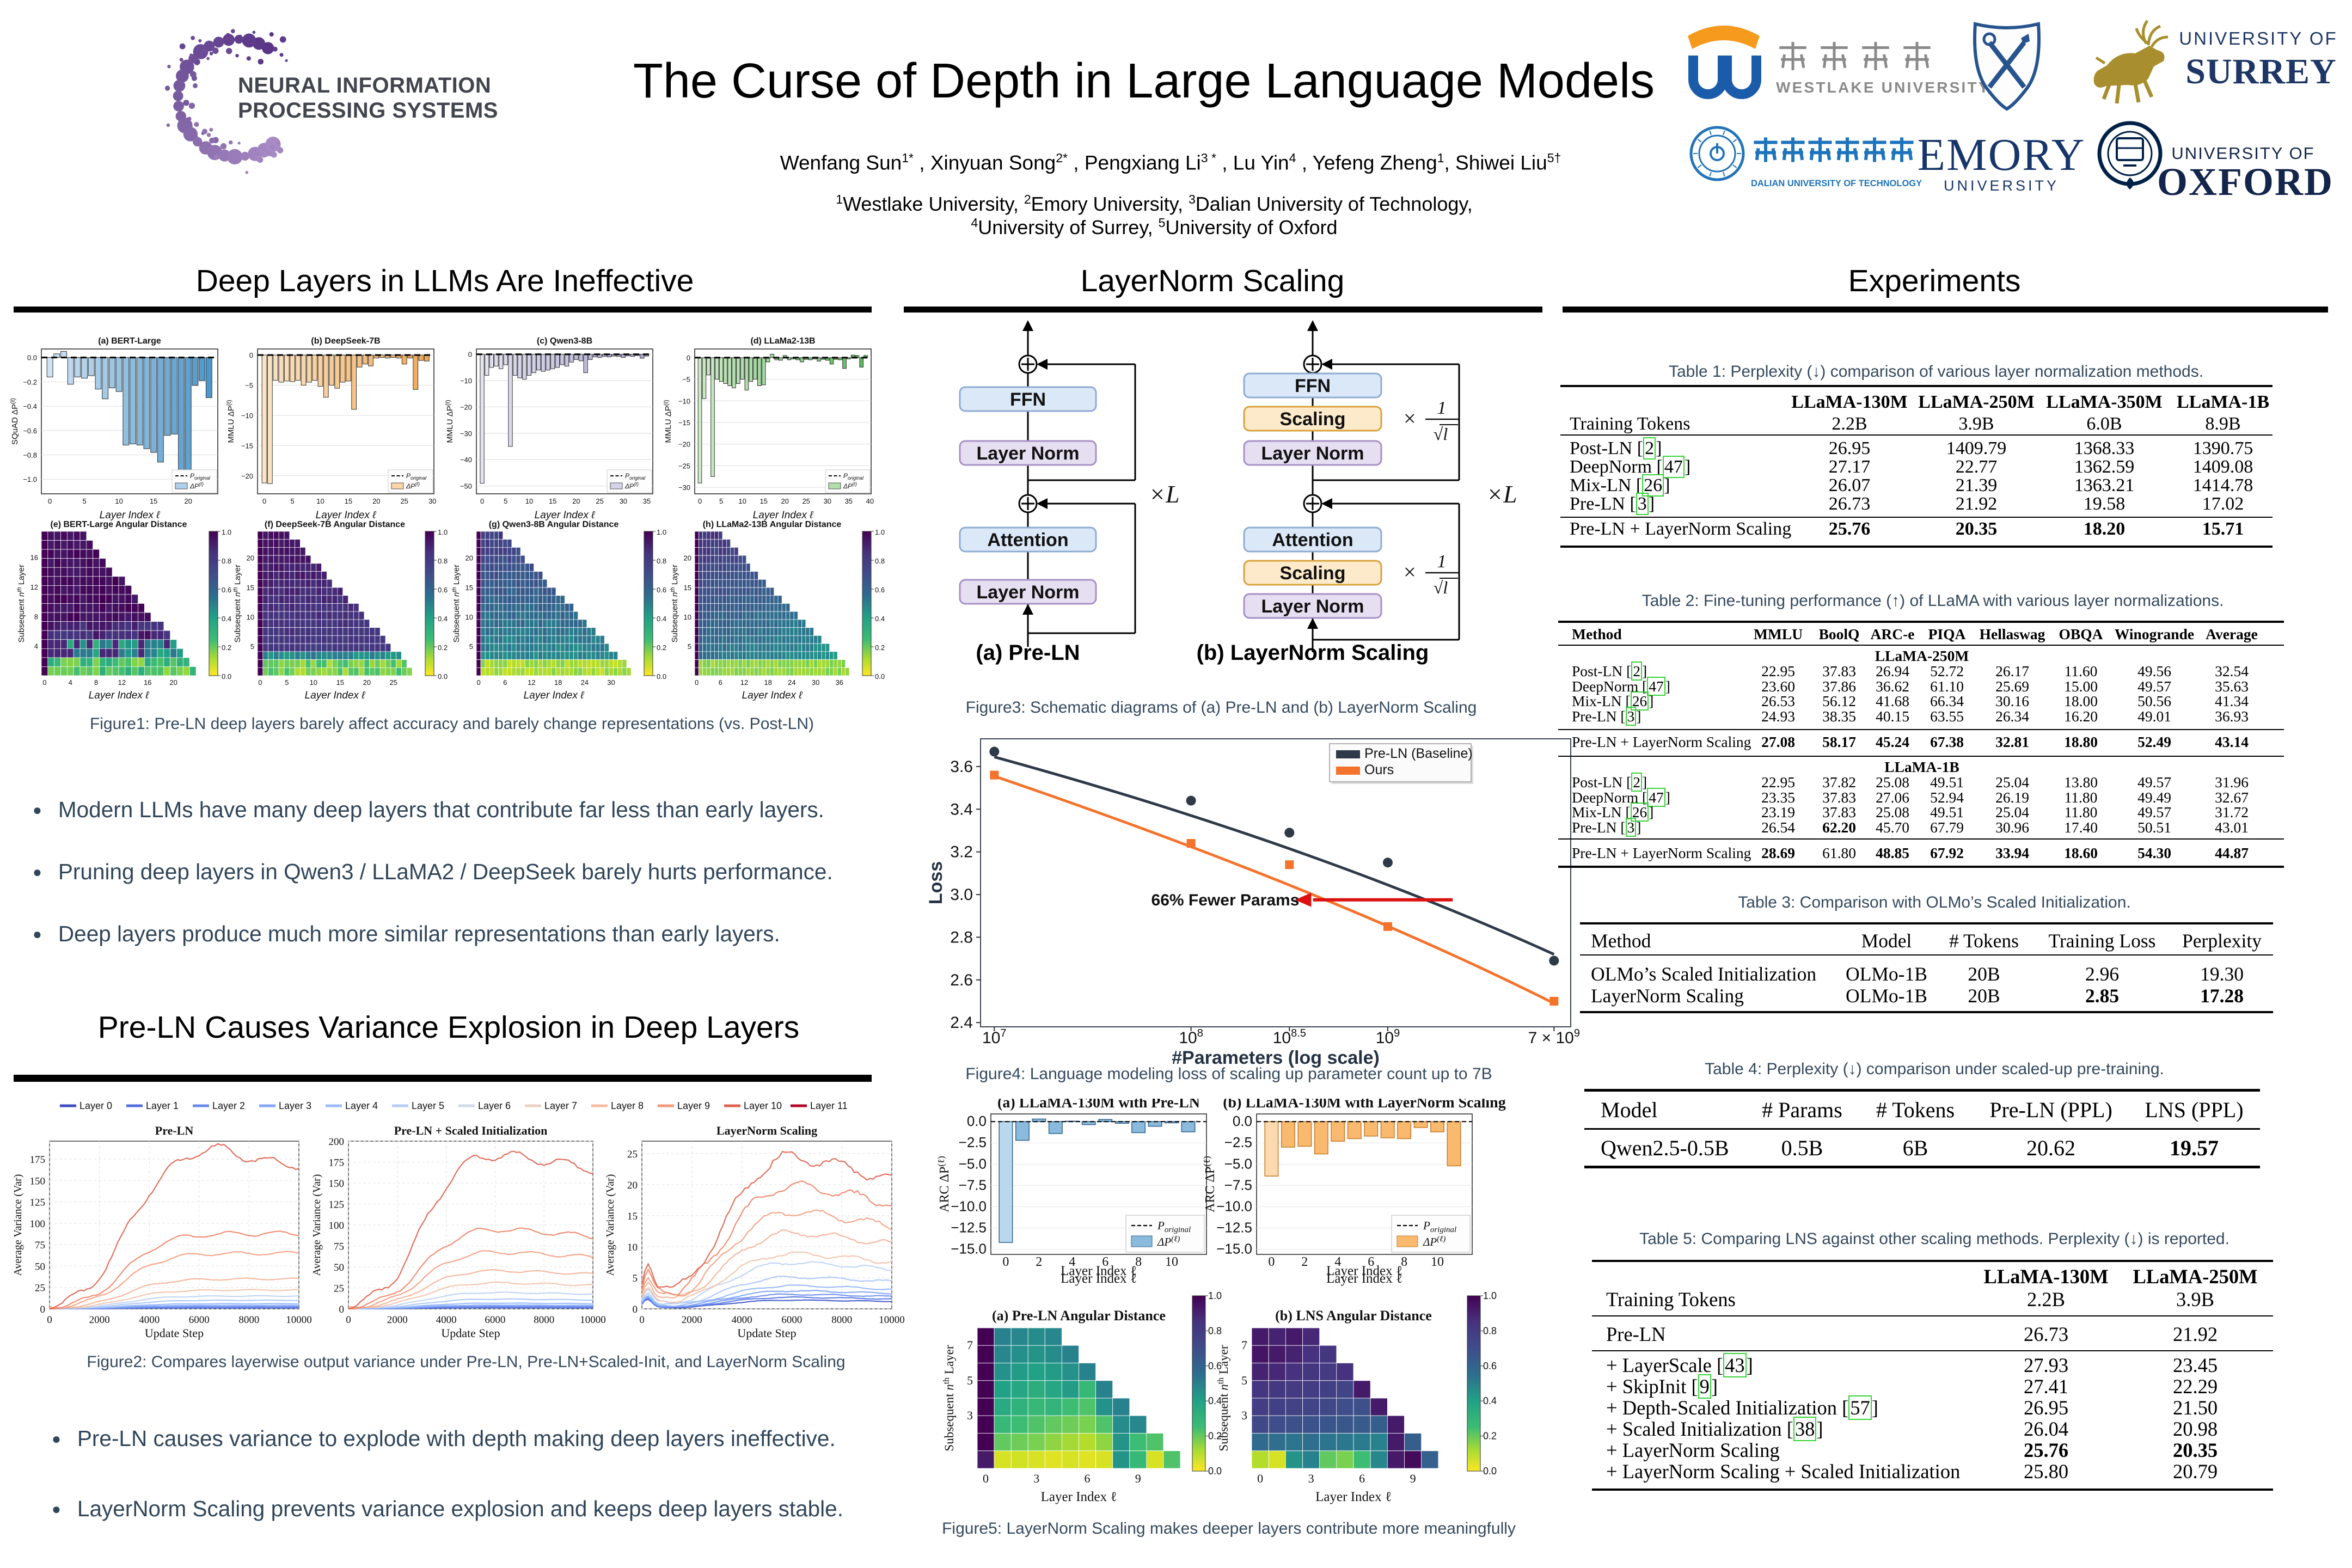  What do you see at coordinates (1353, 1316) in the screenshot?
I see `svg-text: (b) LNS Angular Distance` at bounding box center [1353, 1316].